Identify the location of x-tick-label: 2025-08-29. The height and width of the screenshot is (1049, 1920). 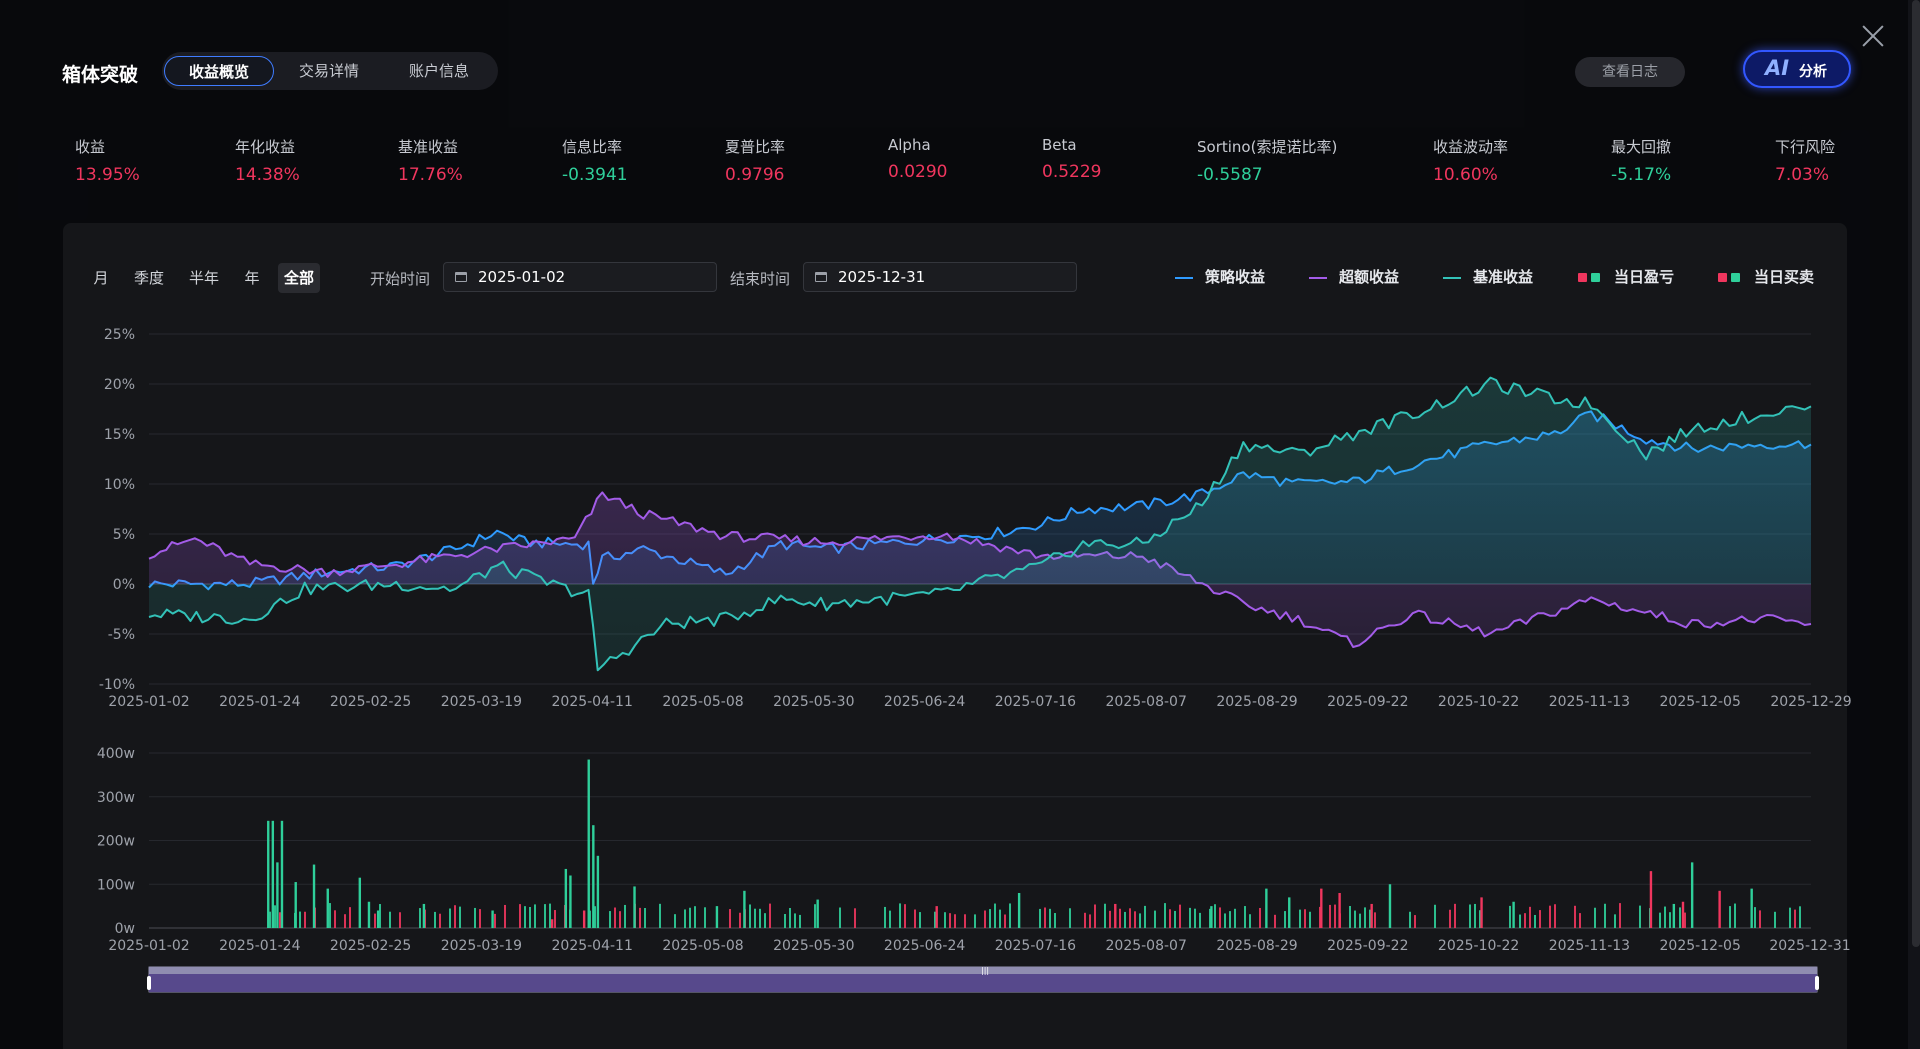
(1256, 946).